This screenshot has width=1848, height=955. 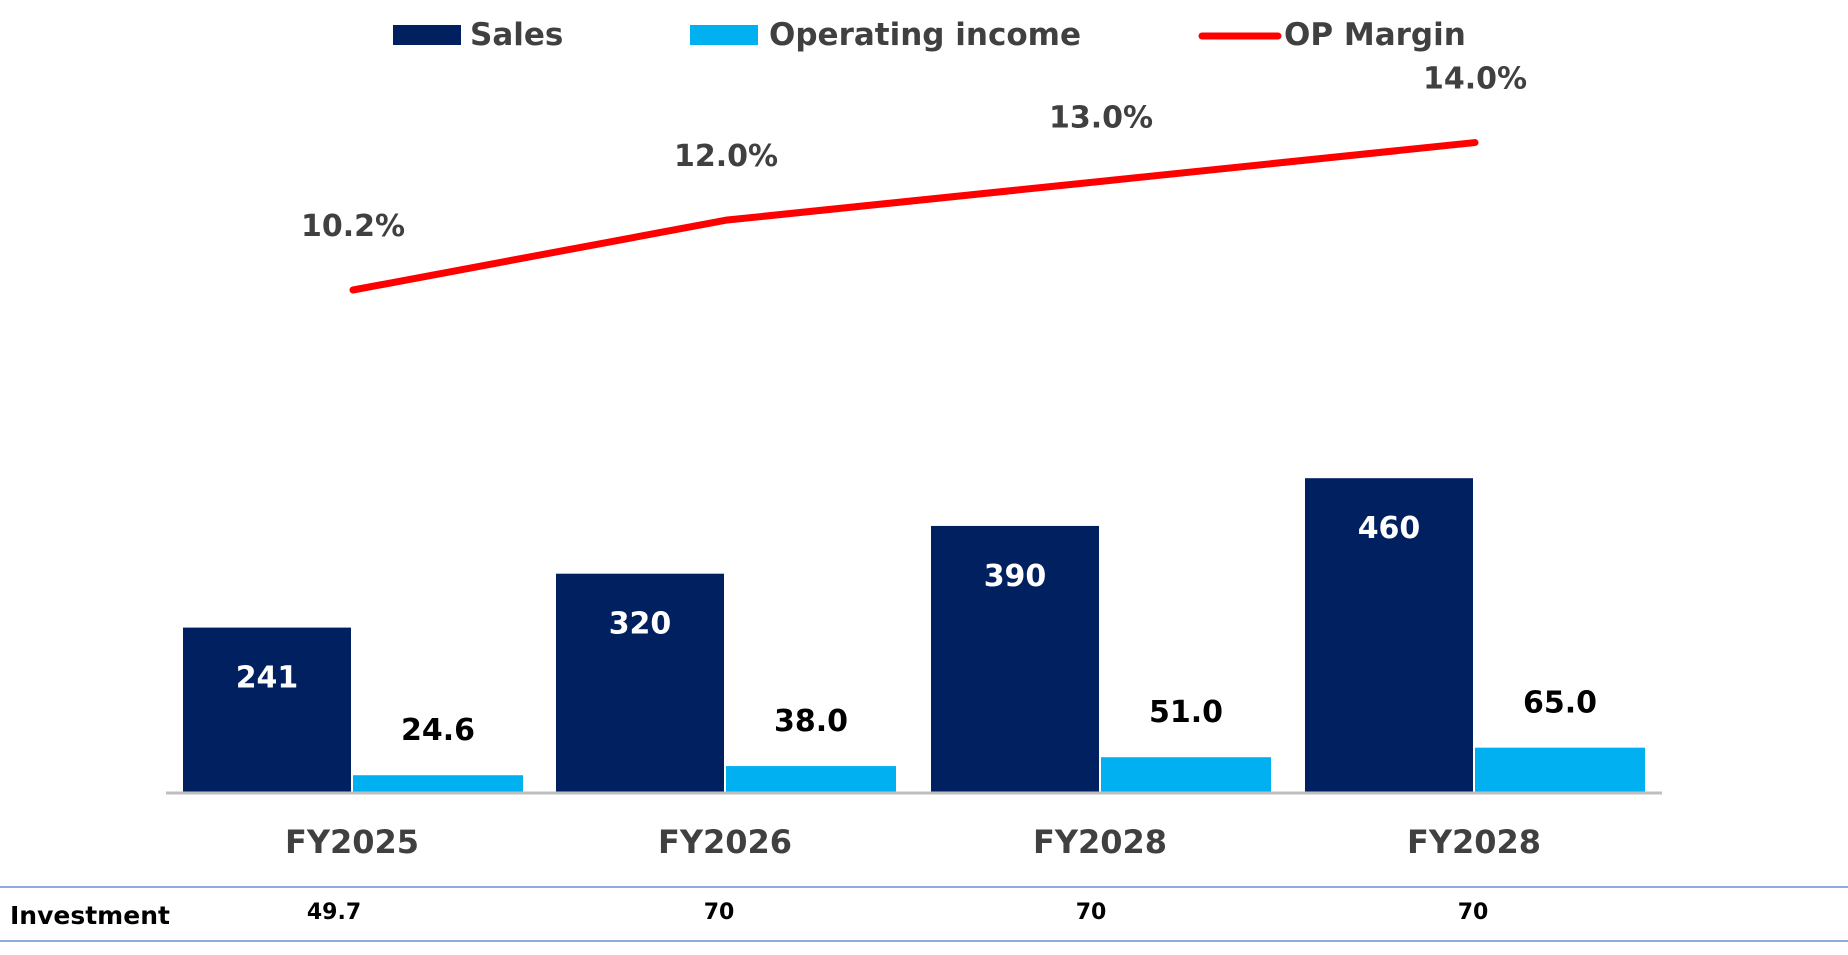 What do you see at coordinates (352, 842) in the screenshot?
I see `x-tick-label: FY2025` at bounding box center [352, 842].